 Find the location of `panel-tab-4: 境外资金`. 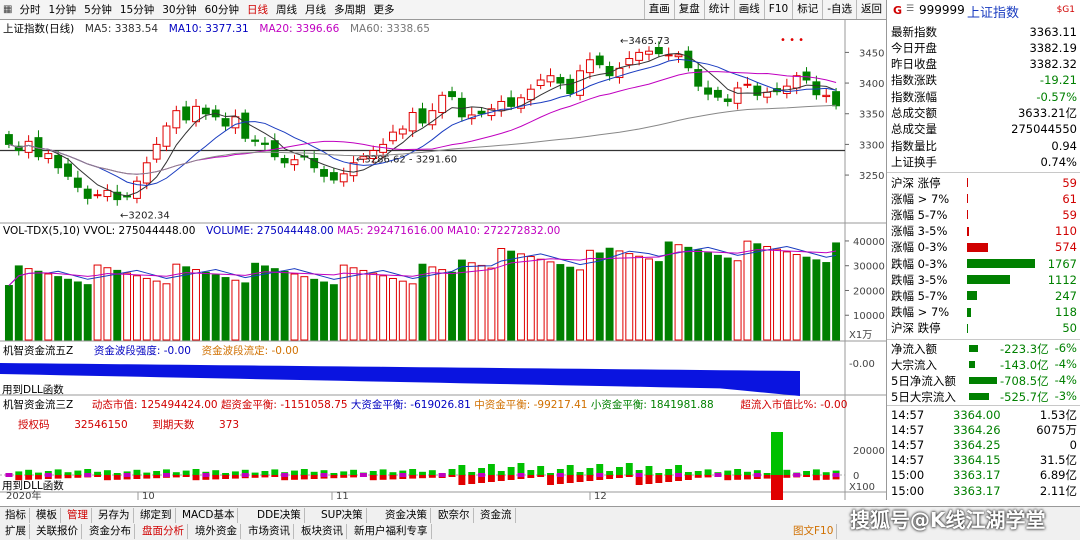

panel-tab-4: 境外资金 is located at coordinates (216, 531).